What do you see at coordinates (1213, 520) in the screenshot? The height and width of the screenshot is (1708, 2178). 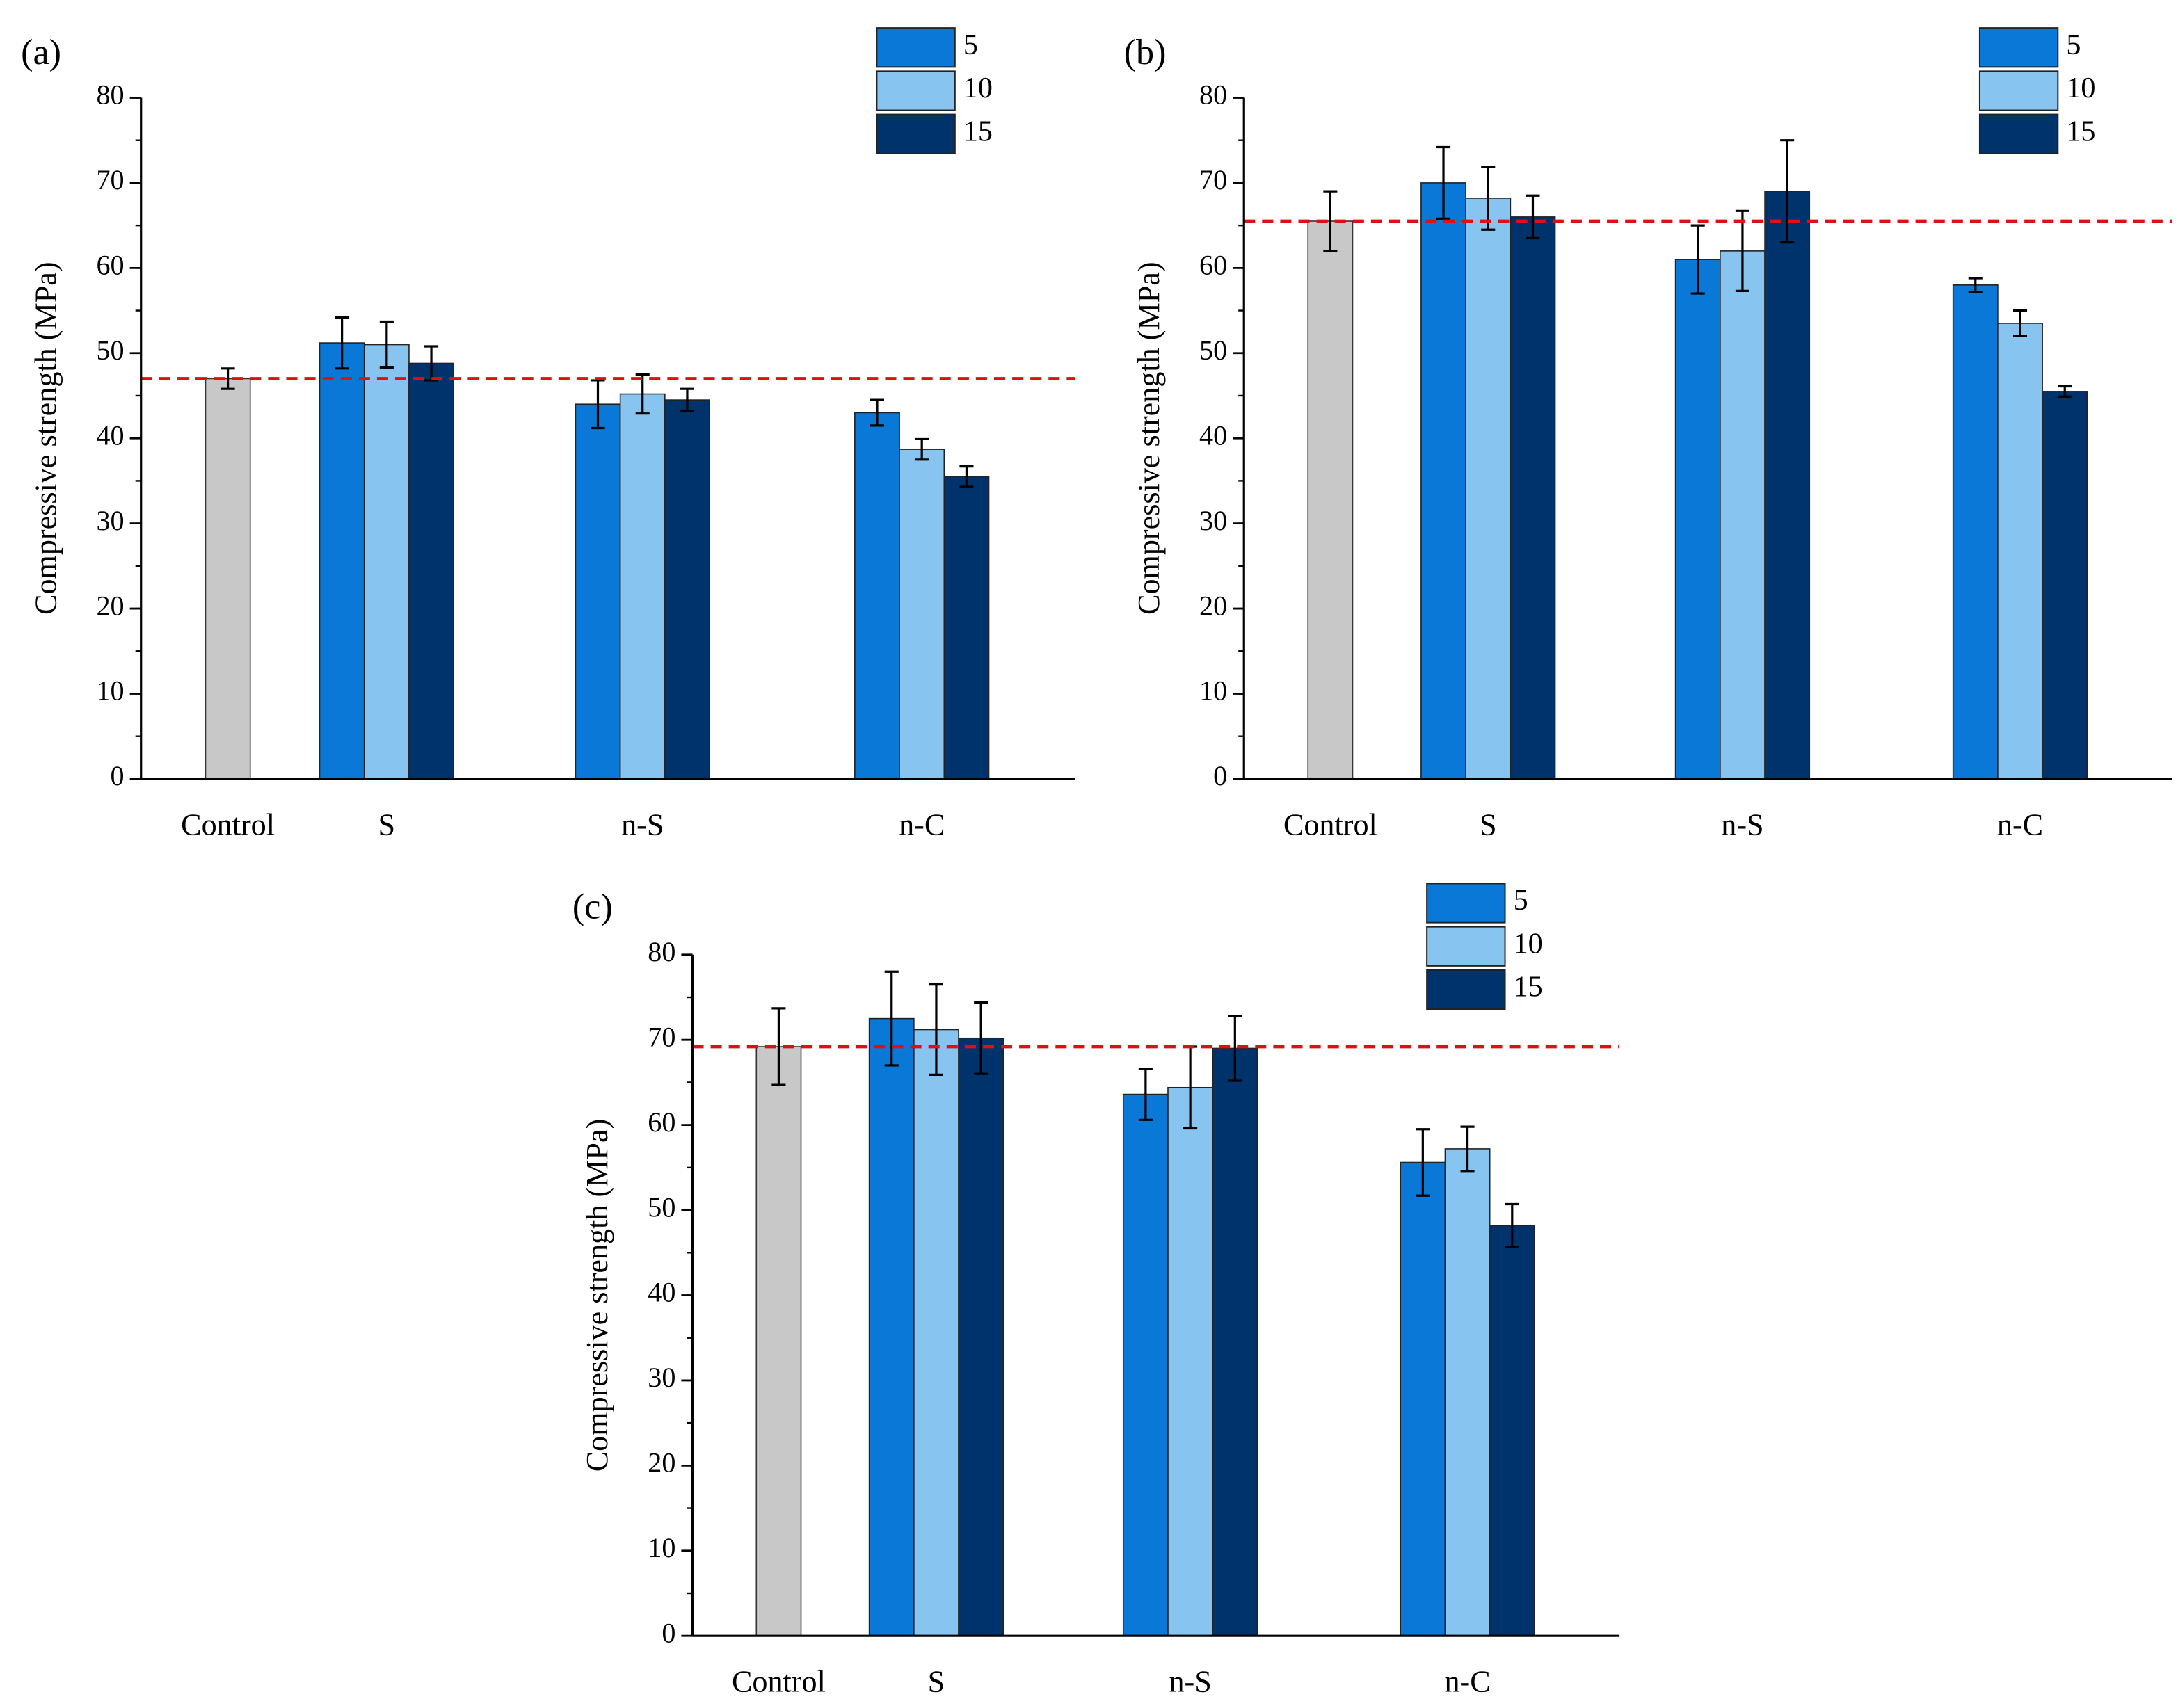 I see `y-tick-label: 30` at bounding box center [1213, 520].